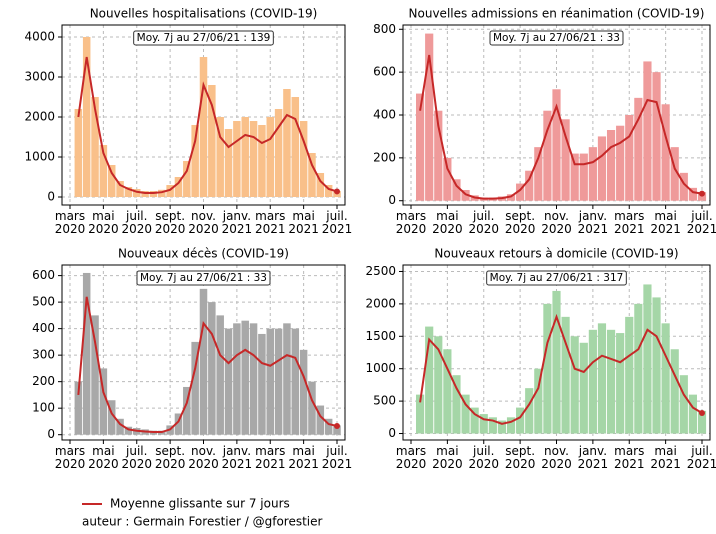  Describe the element at coordinates (380, 368) in the screenshot. I see `y-tick-label: 1000` at that location.